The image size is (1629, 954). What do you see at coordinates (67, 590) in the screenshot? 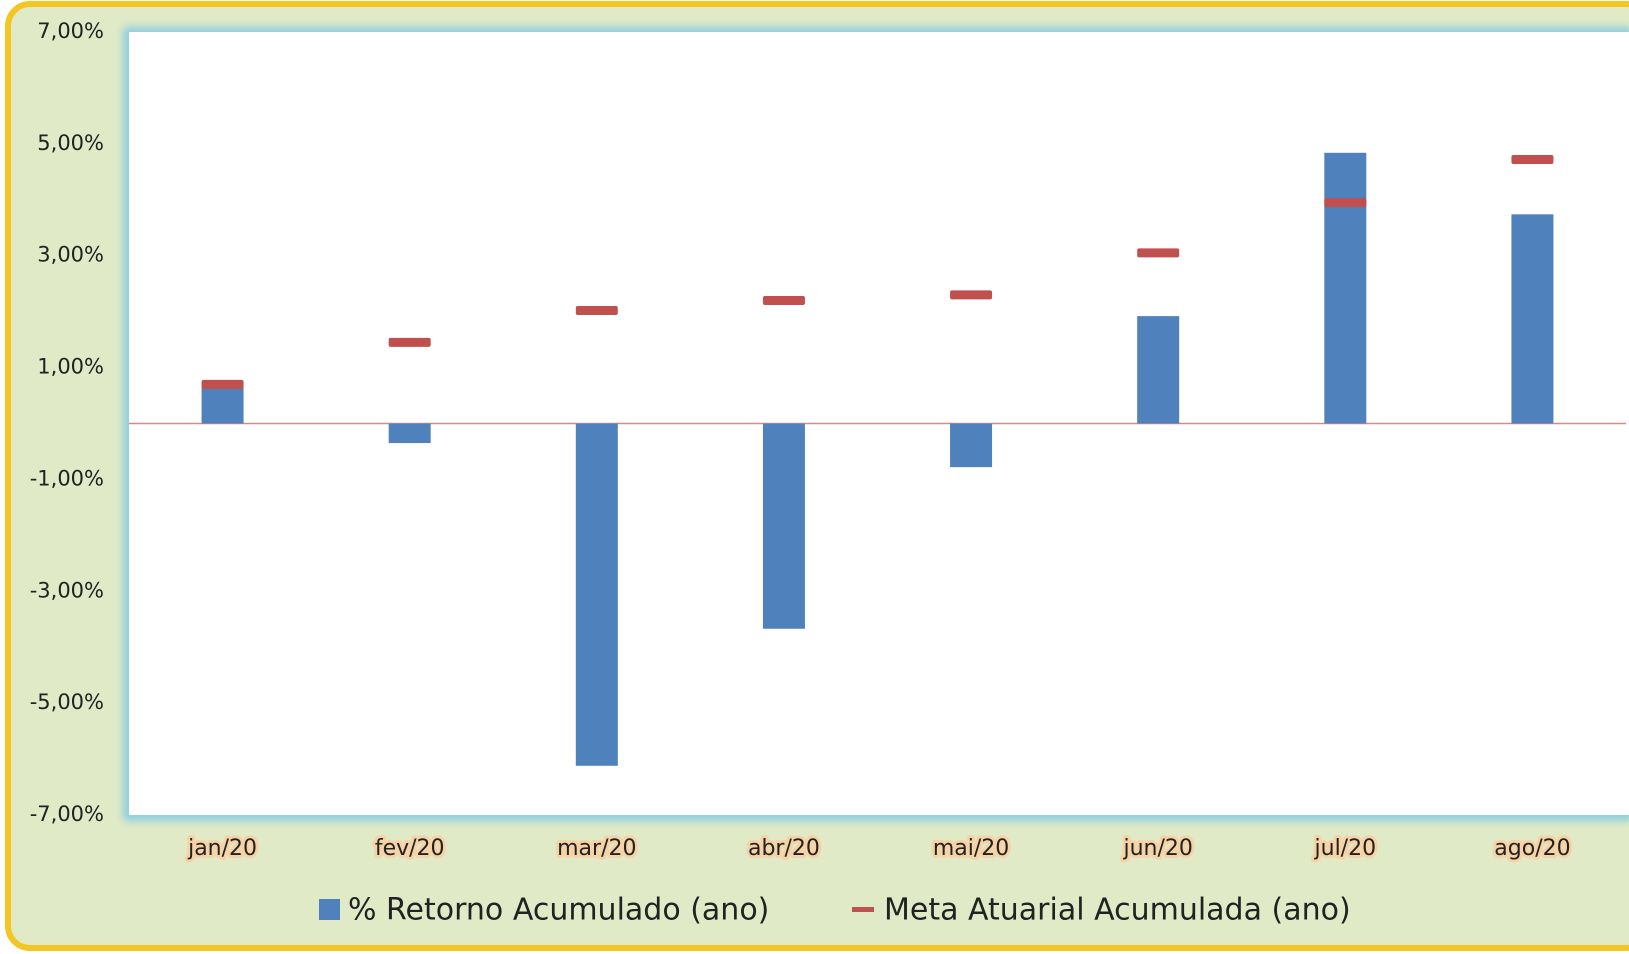
I see `y-tick-label: -3,00%` at bounding box center [67, 590].